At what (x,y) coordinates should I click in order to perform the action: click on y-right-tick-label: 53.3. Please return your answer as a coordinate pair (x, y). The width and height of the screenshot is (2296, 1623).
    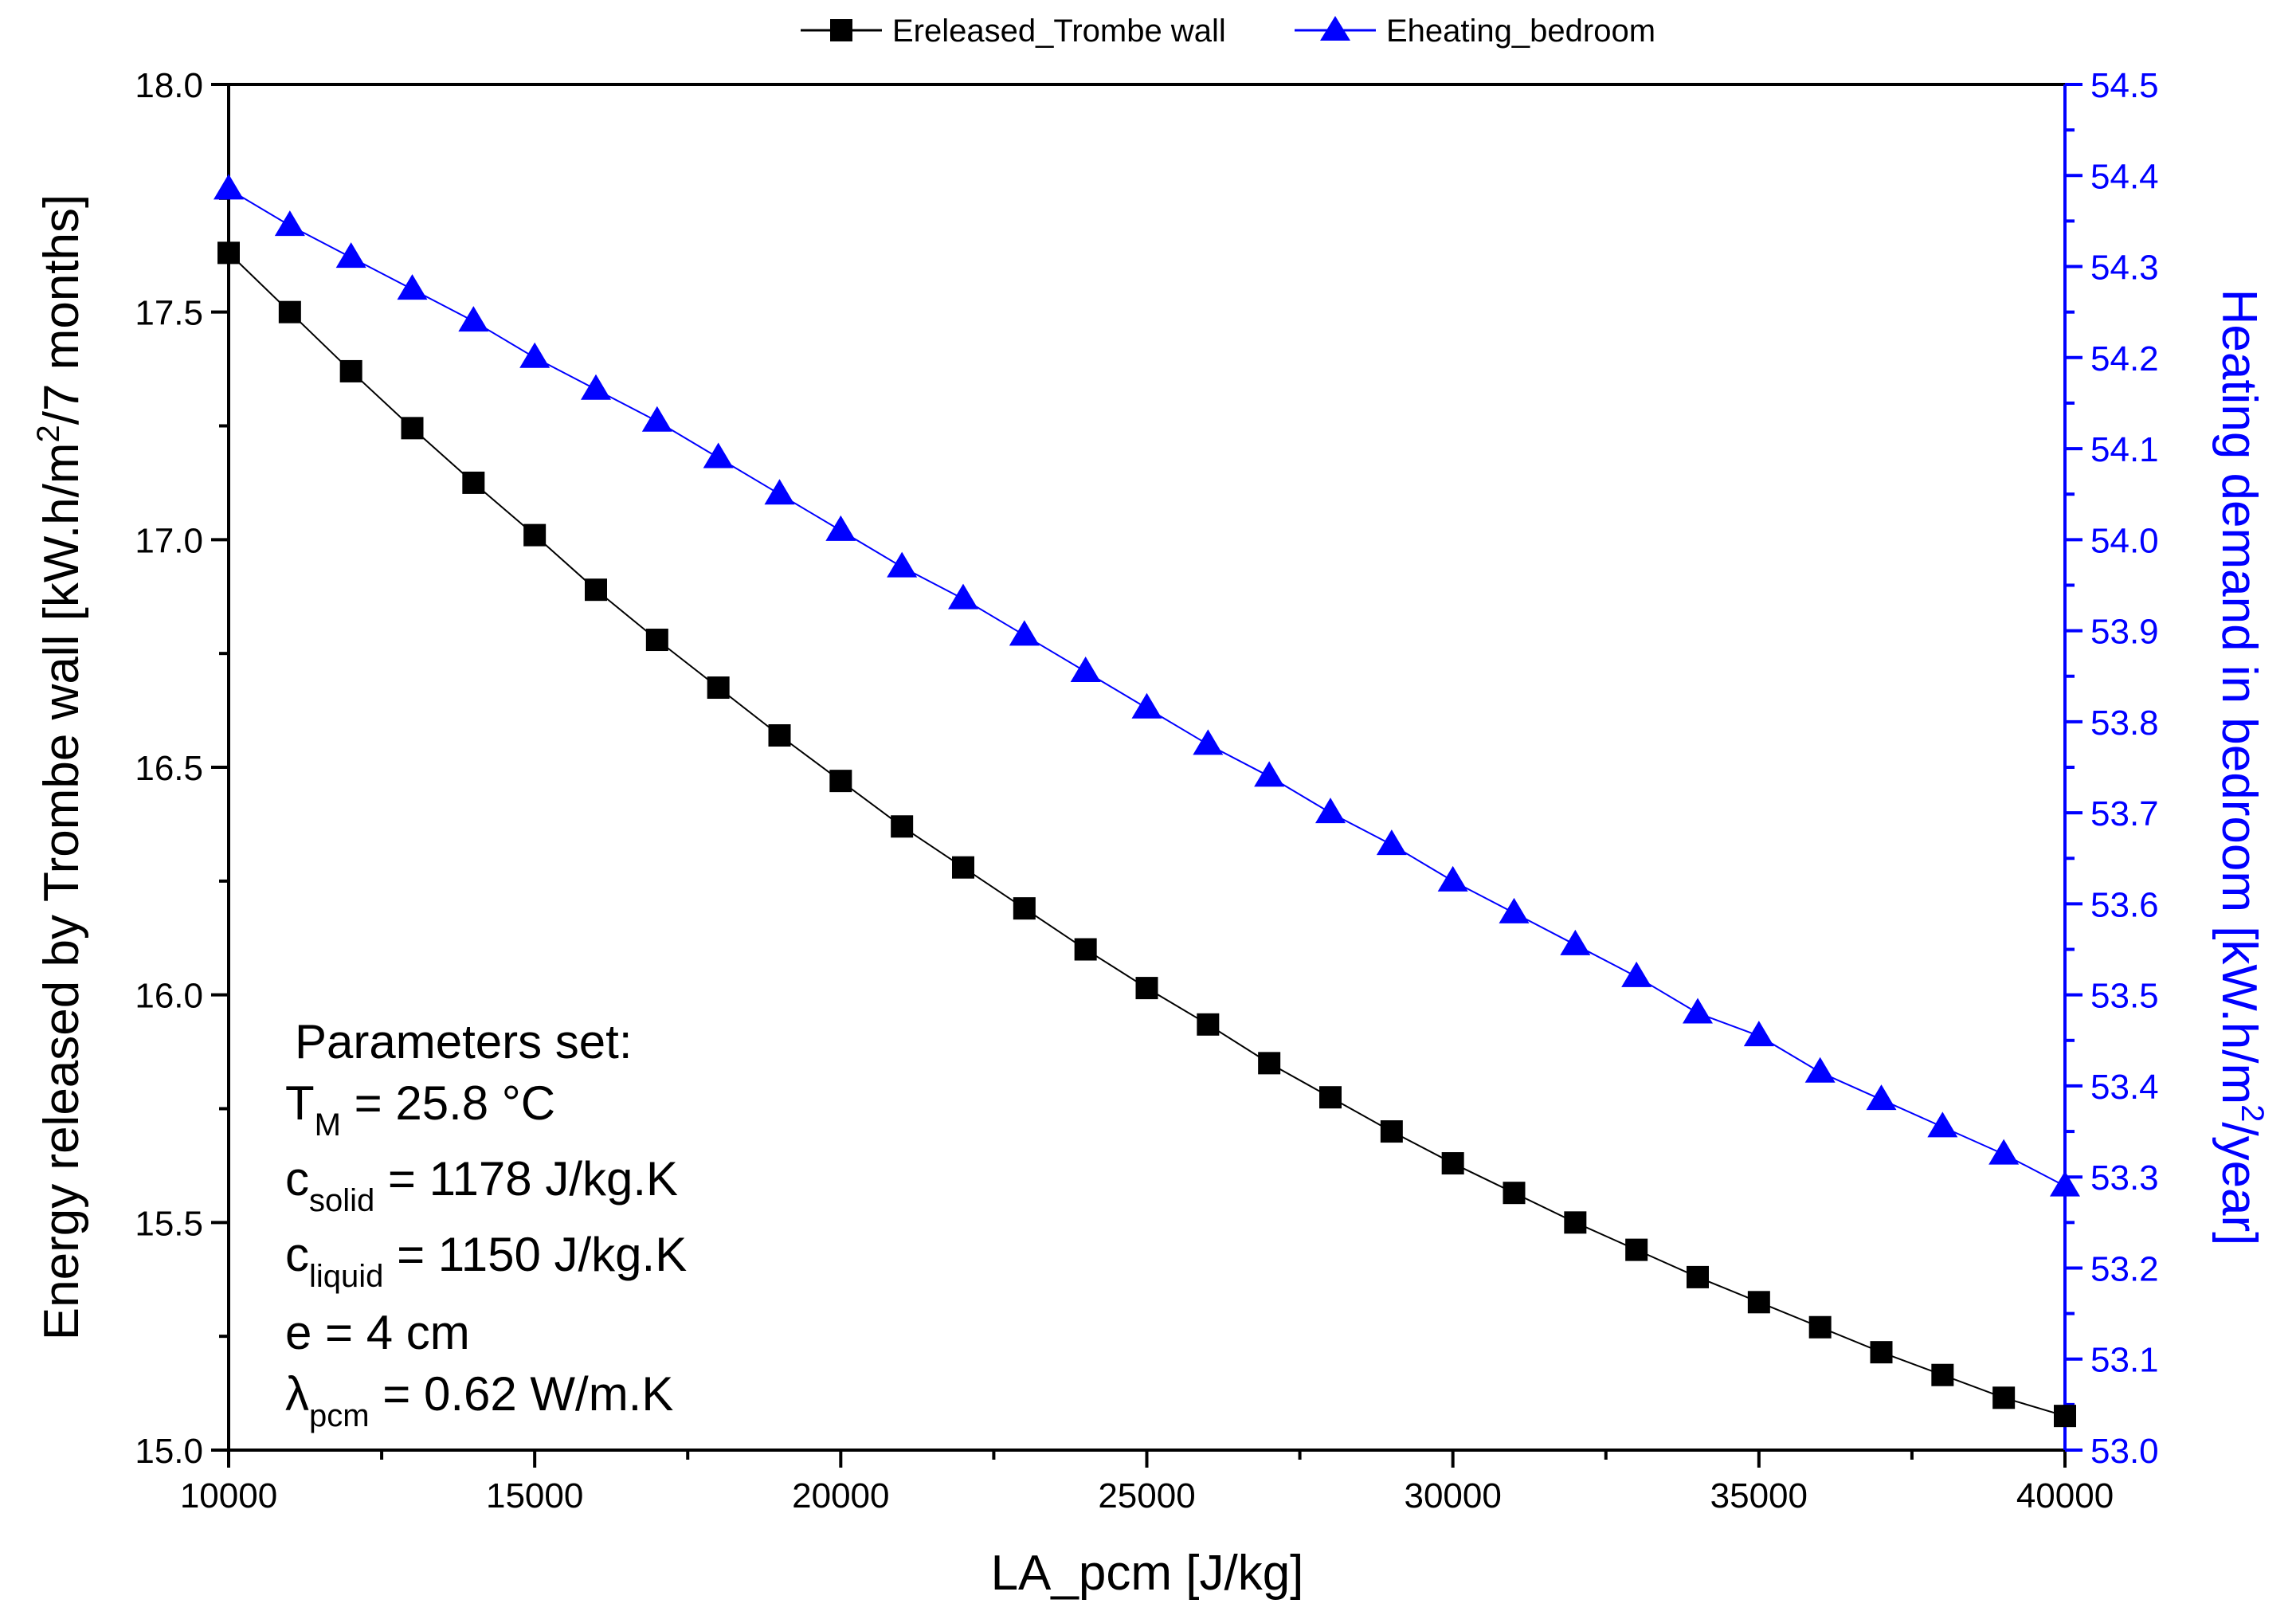
    Looking at the image, I should click on (2124, 1178).